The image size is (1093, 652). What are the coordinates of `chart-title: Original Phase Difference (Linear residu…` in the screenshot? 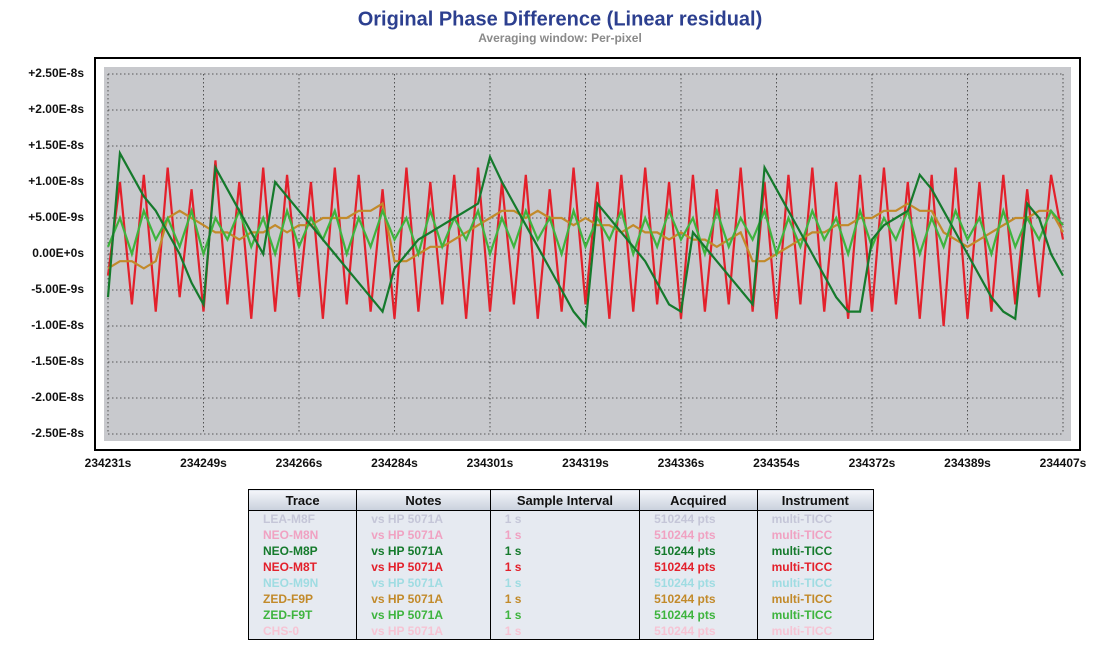 It's located at (560, 19).